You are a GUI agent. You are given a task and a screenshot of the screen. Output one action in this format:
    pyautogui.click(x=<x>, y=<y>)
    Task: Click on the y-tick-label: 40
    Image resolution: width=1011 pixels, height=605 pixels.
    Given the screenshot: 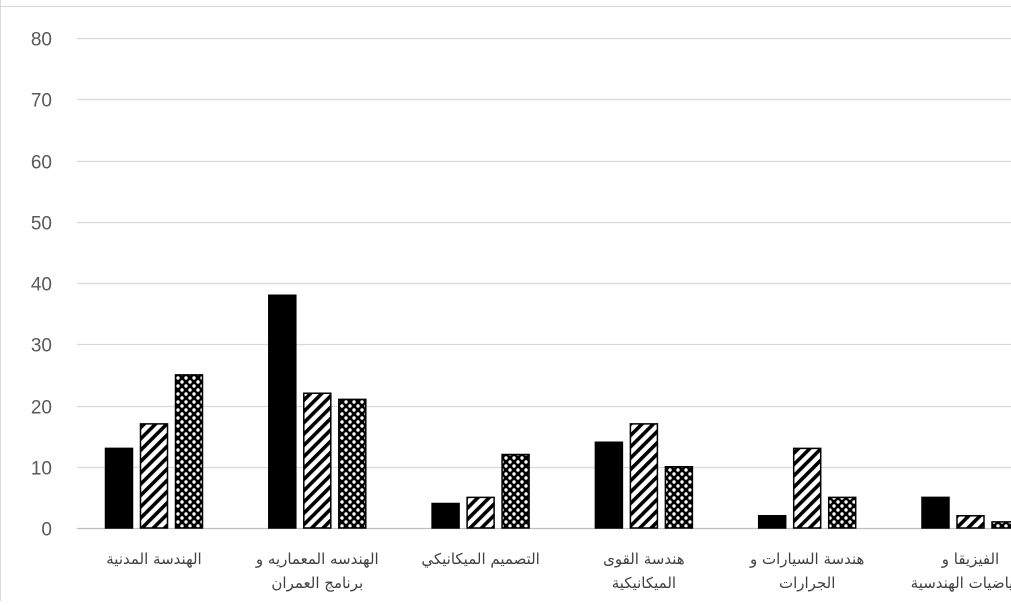 What is the action you would take?
    pyautogui.click(x=41, y=285)
    